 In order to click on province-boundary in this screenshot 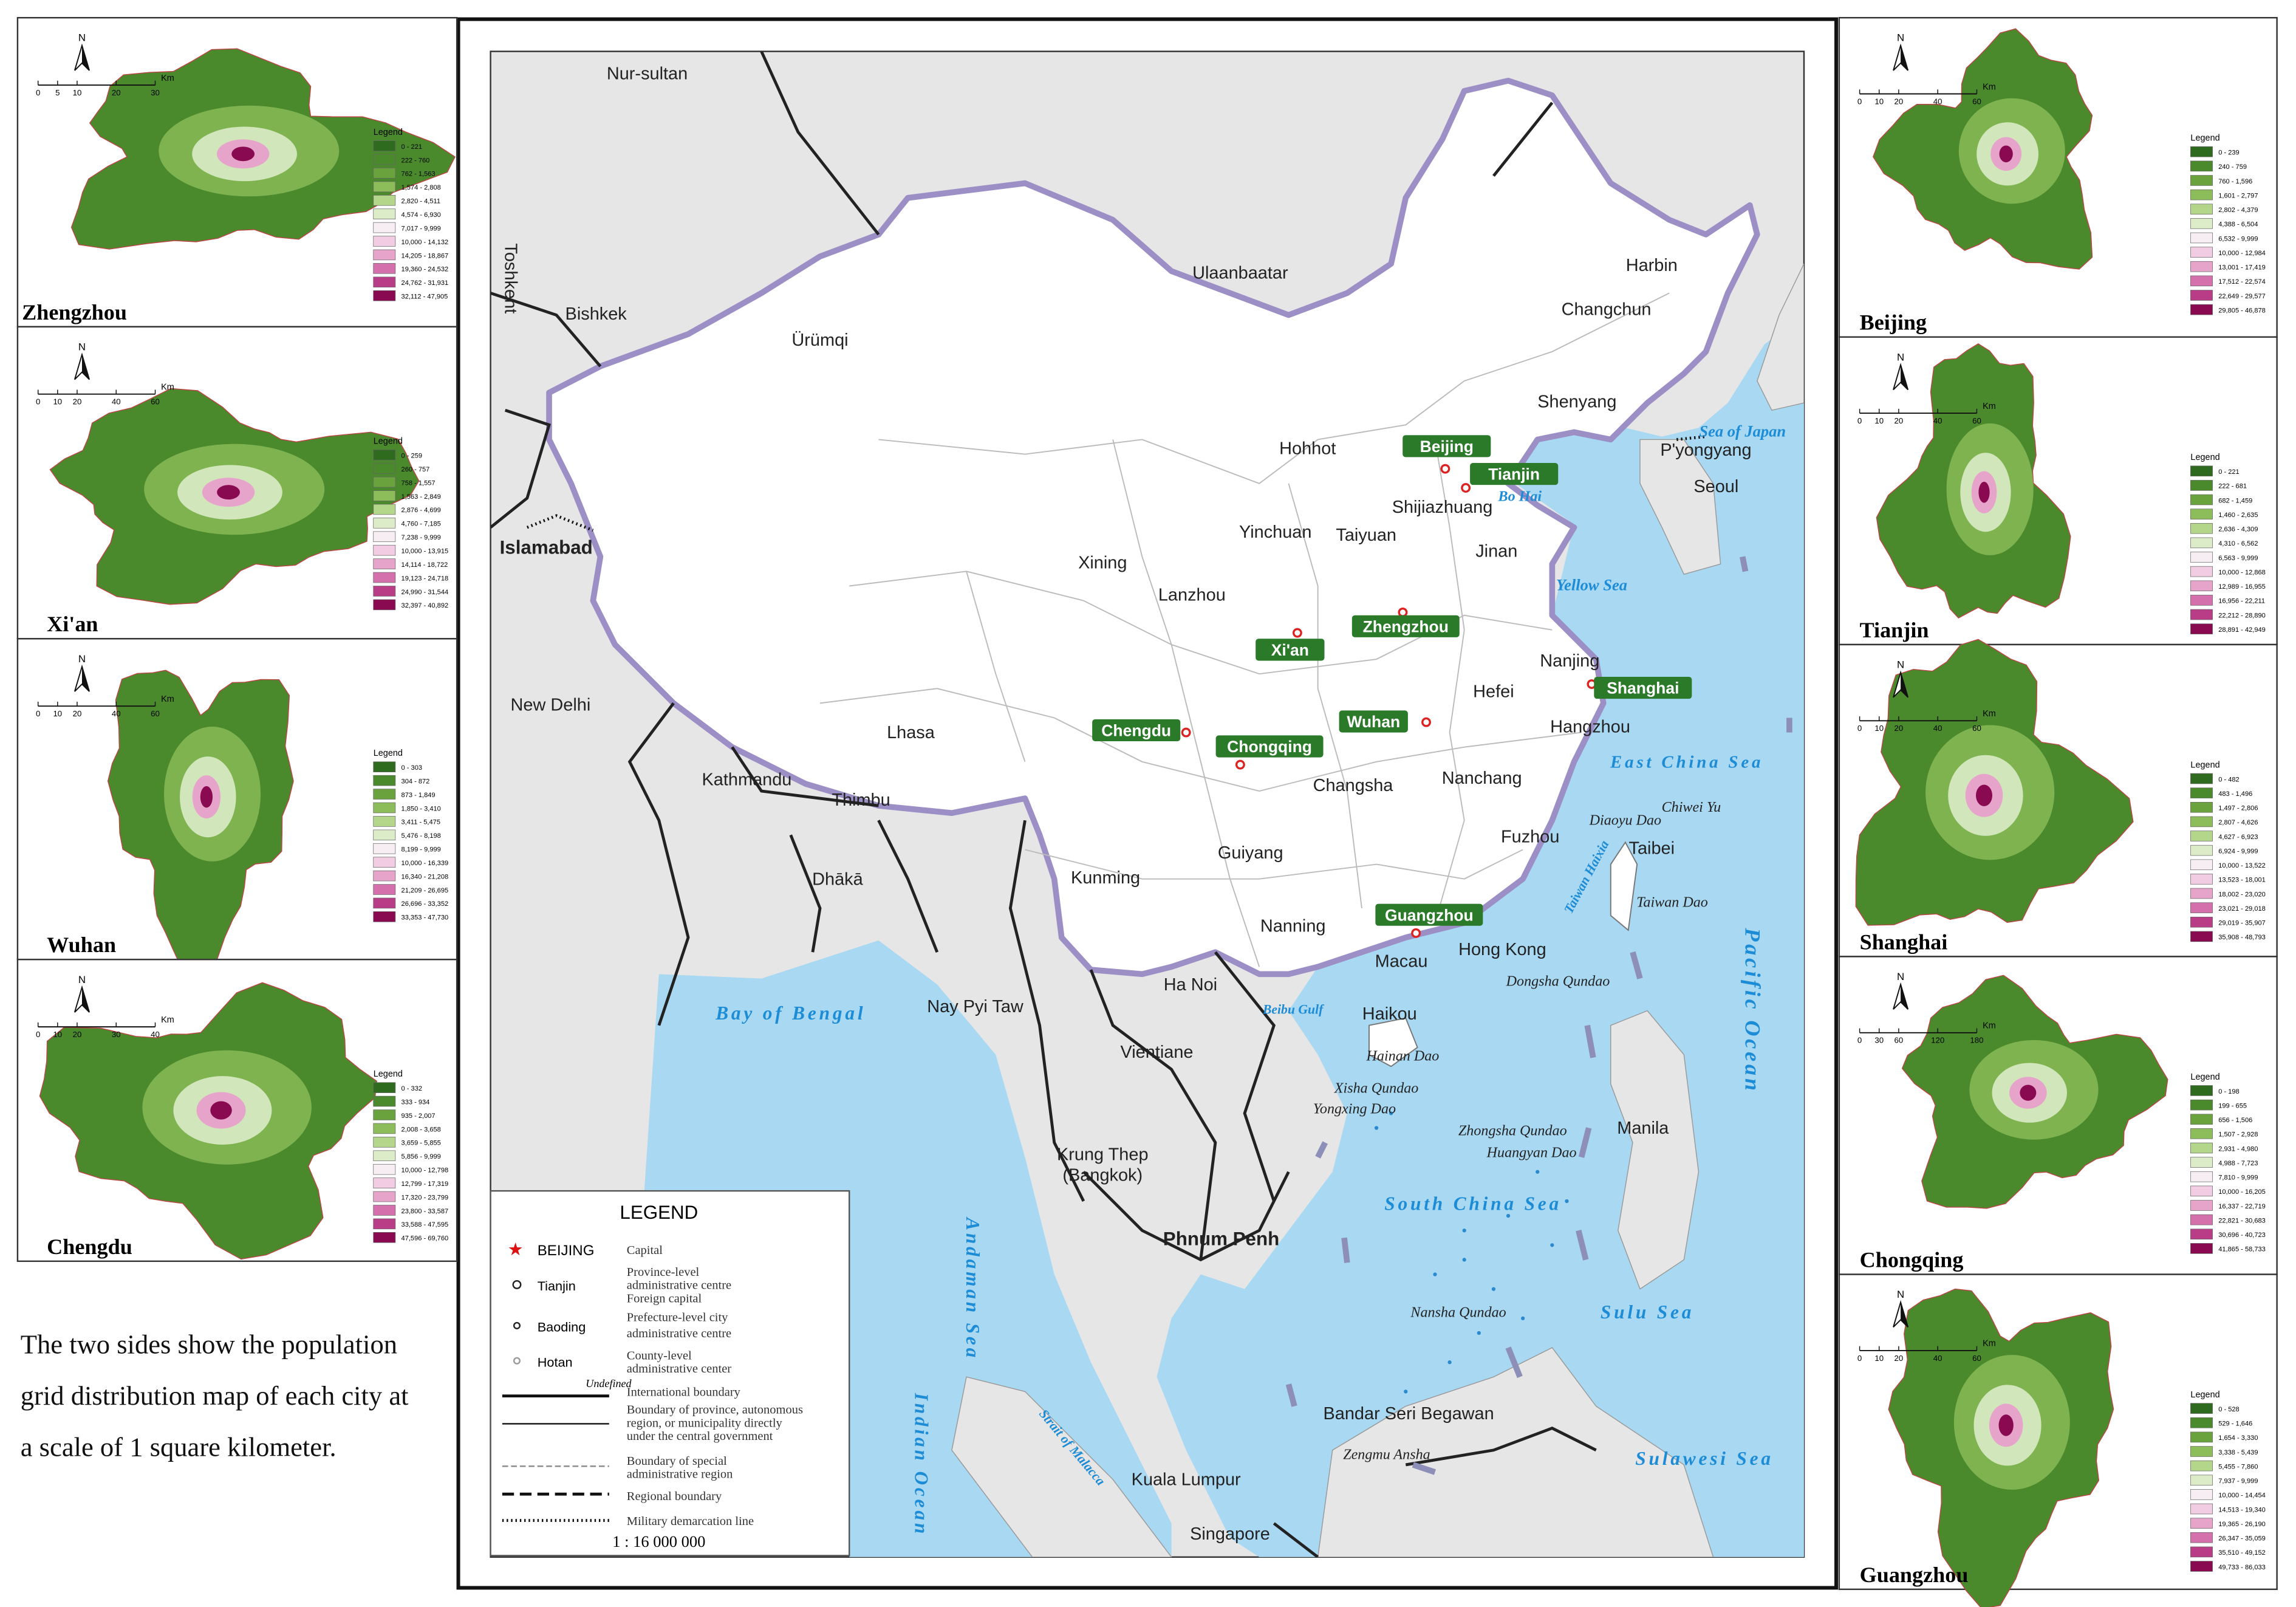, I will do `click(1449, 681)`.